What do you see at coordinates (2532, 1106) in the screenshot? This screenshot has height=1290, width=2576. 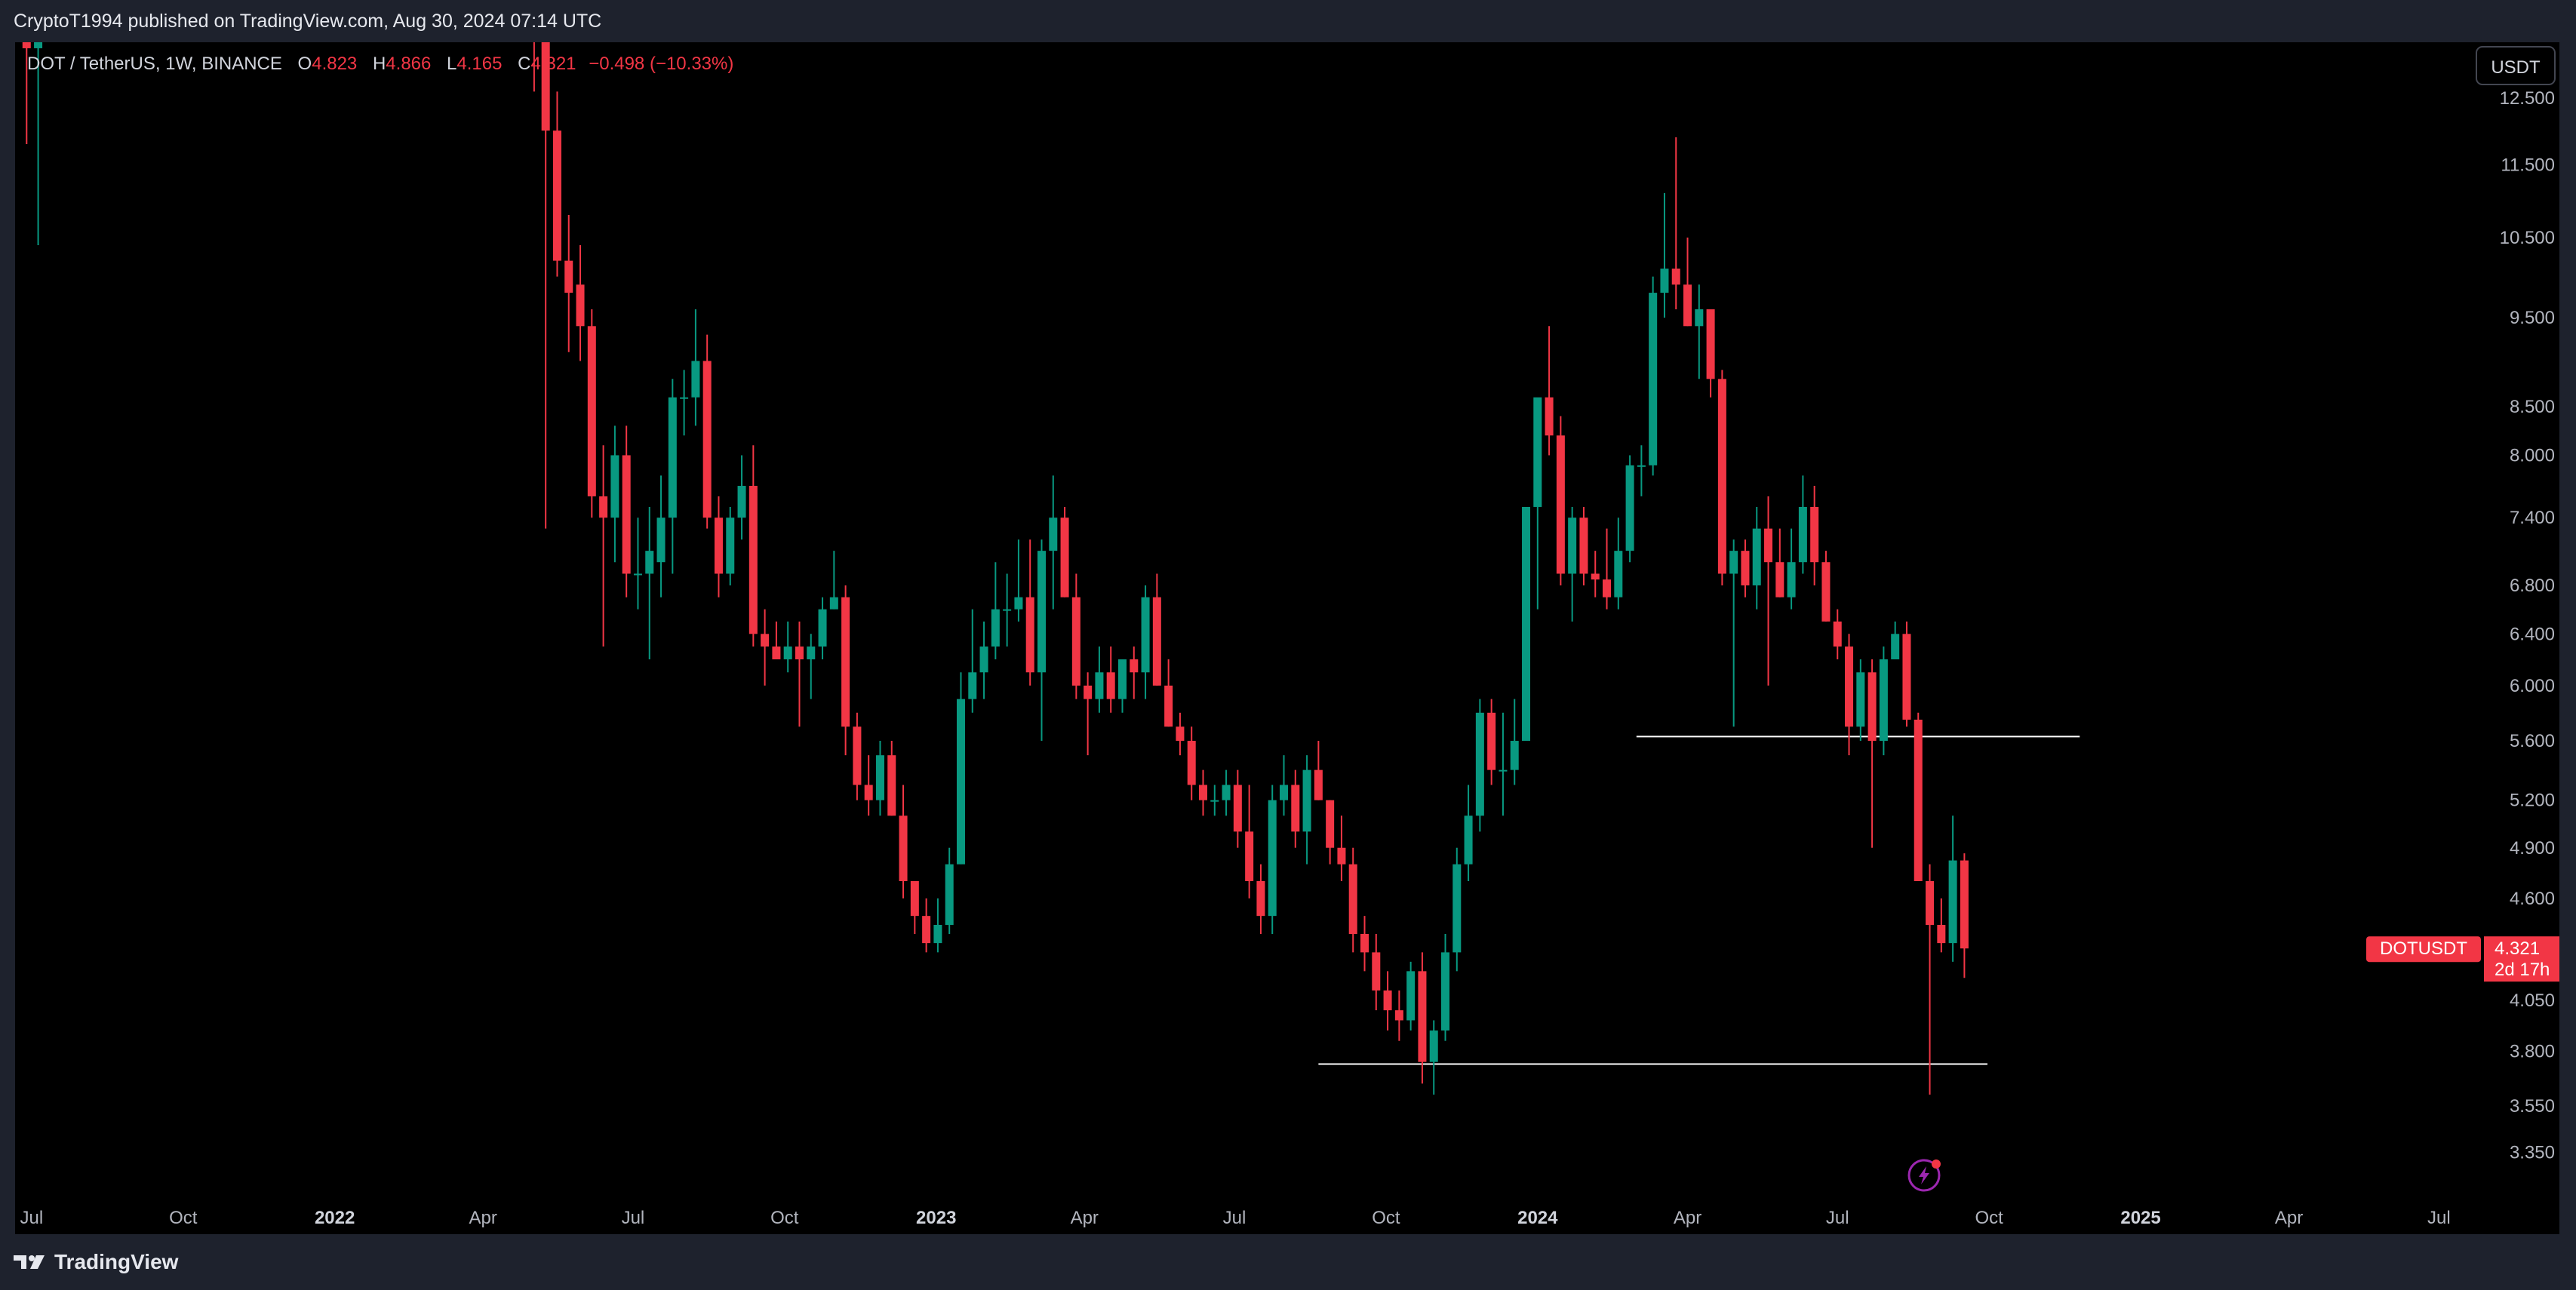 I see `price-tick-label: 3.550` at bounding box center [2532, 1106].